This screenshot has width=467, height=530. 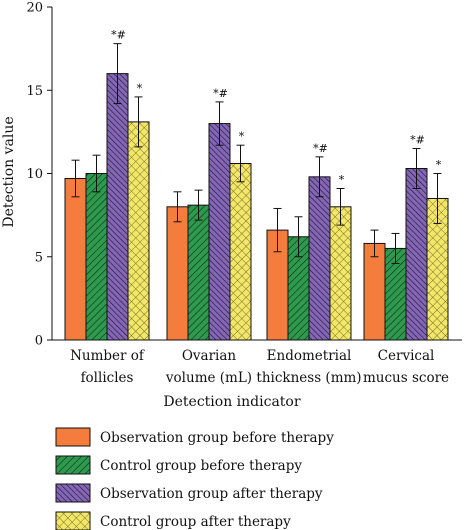 What do you see at coordinates (34, 8) in the screenshot?
I see `y-tick-label: 20` at bounding box center [34, 8].